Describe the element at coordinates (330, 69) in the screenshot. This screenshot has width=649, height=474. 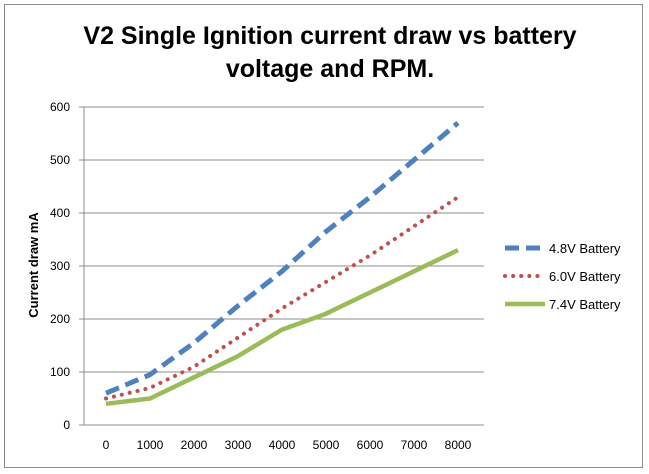
I see `chart-title-line-2: voltage and RPM.` at that location.